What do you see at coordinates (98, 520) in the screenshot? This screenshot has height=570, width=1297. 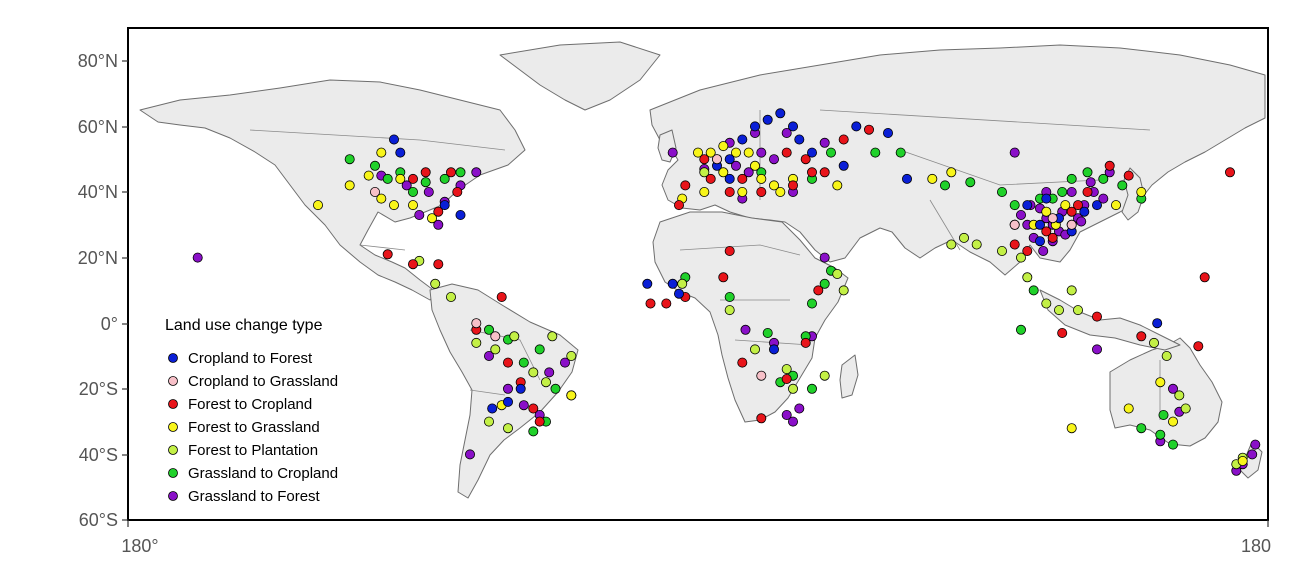 I see `y-tick-label: 60°S` at bounding box center [98, 520].